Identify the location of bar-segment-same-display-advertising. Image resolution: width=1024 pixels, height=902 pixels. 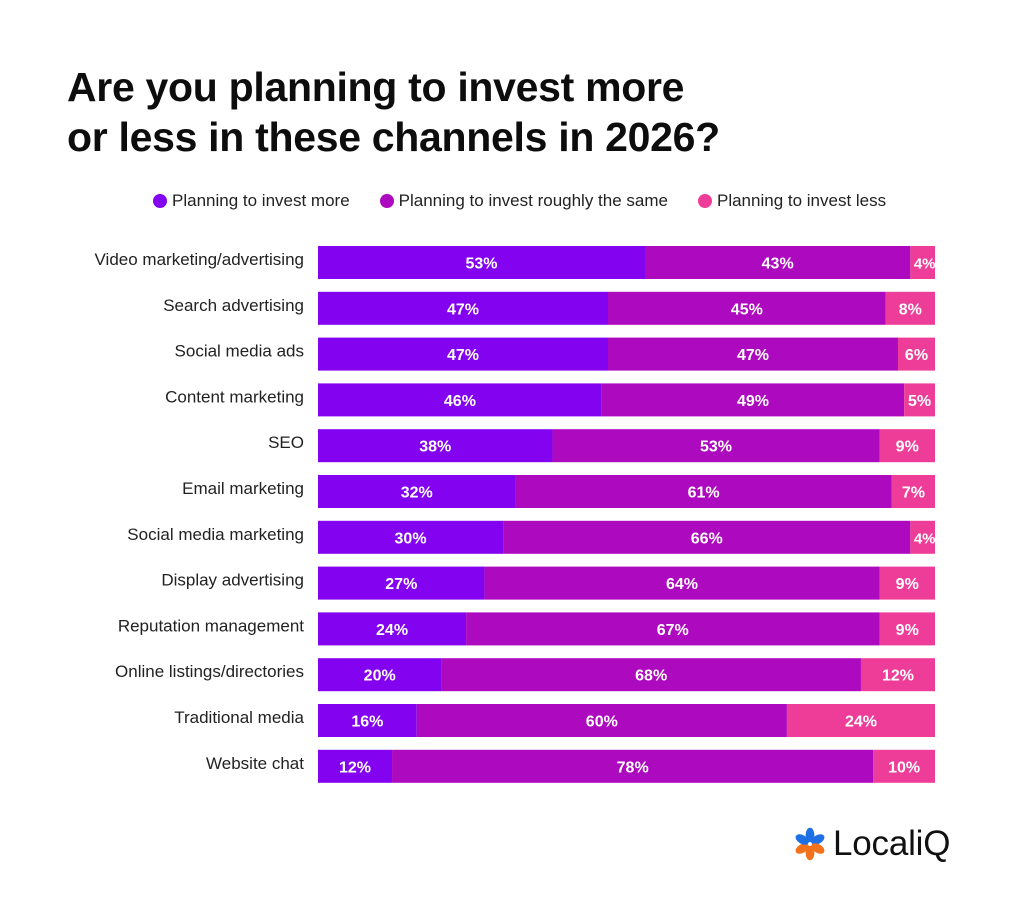
(682, 583).